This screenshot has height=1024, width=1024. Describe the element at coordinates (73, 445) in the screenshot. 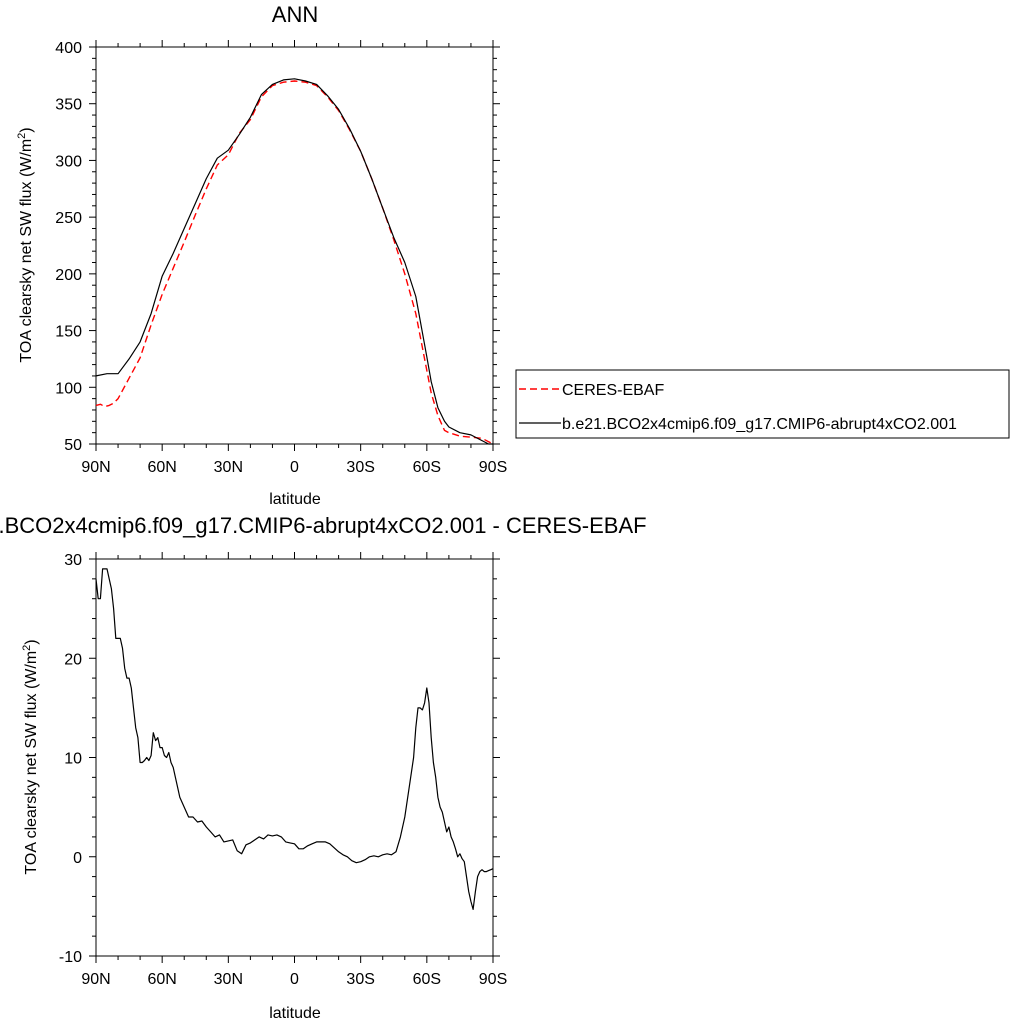

I see `y-tick-label: 50` at that location.